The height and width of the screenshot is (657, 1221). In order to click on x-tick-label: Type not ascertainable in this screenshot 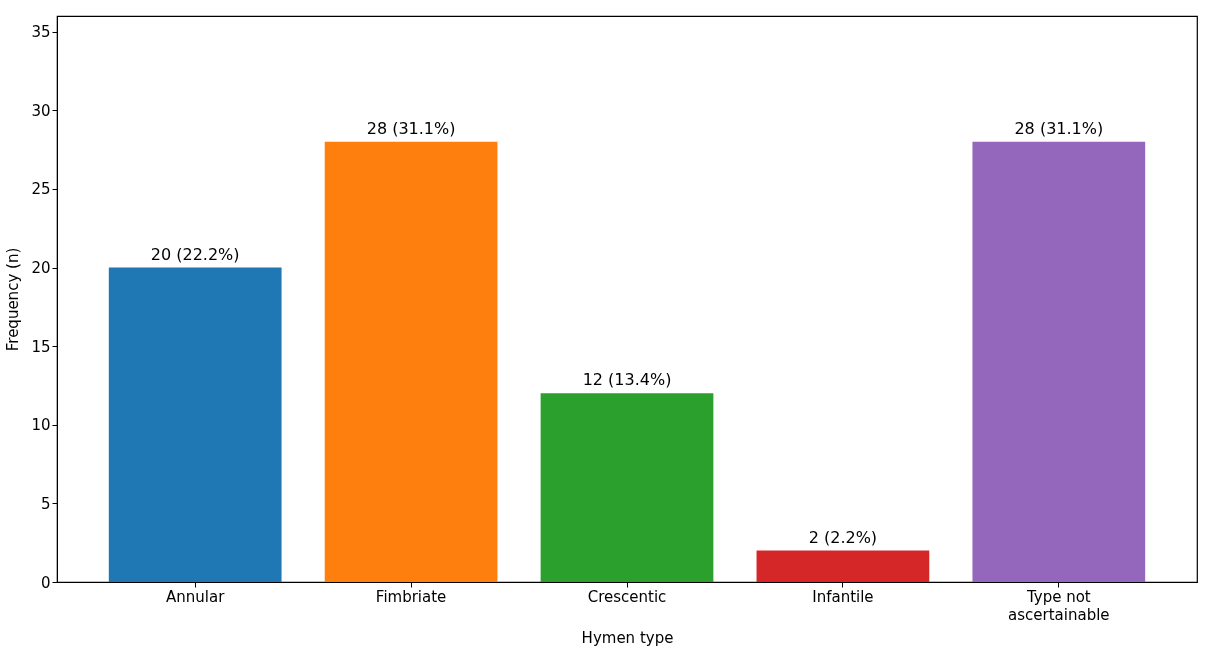, I will do `click(1059, 605)`.